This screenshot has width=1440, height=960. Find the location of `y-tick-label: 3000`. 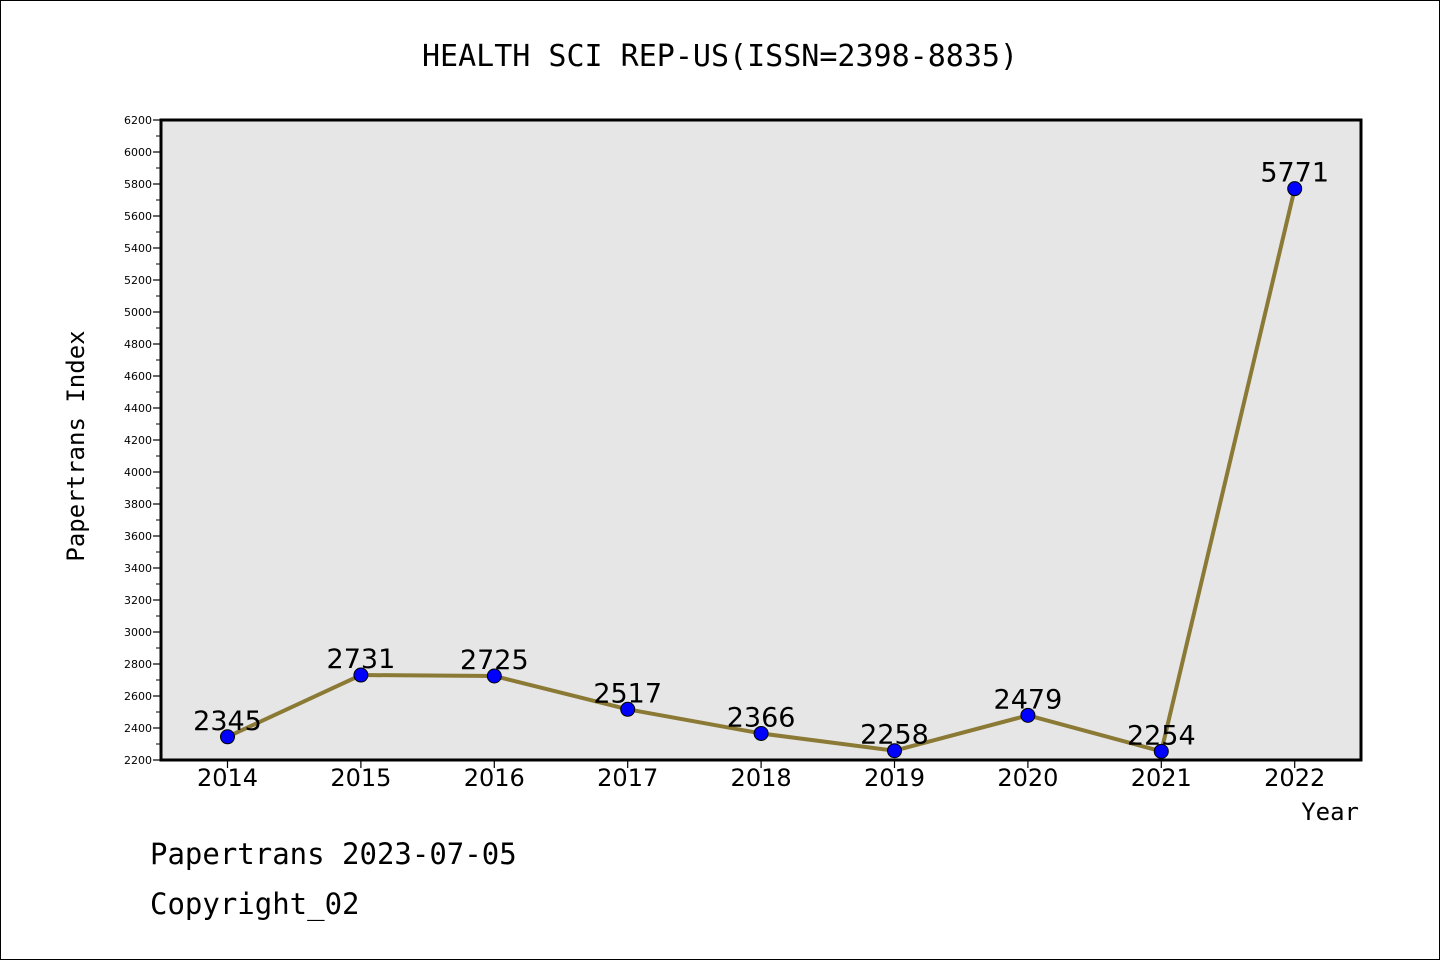

y-tick-label: 3000 is located at coordinates (138, 632).